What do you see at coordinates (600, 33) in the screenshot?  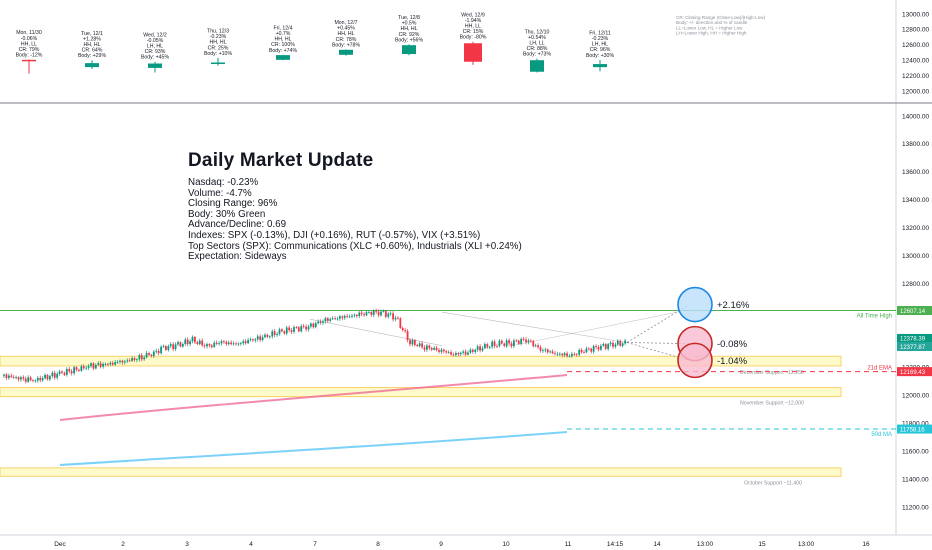 I see `daily-candle-label: Fri, 12/11` at bounding box center [600, 33].